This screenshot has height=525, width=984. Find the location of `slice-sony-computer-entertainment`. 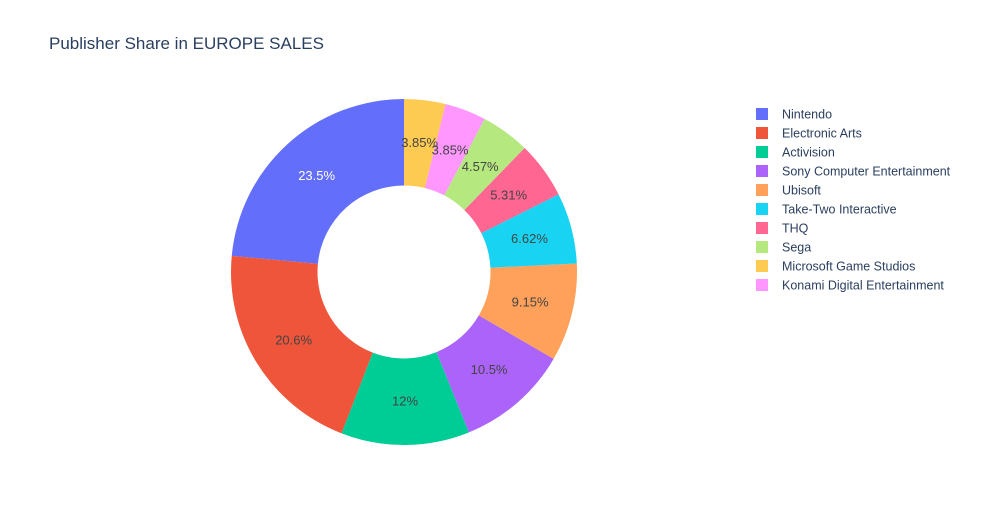

slice-sony-computer-entertainment is located at coordinates (495, 374).